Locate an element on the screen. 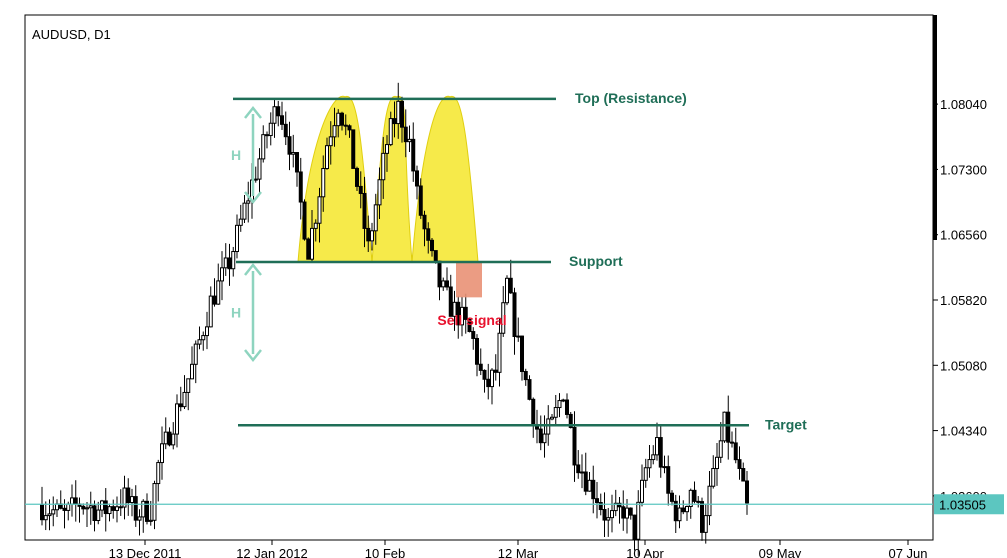  y-tick-label: 1.04340 is located at coordinates (963, 431).